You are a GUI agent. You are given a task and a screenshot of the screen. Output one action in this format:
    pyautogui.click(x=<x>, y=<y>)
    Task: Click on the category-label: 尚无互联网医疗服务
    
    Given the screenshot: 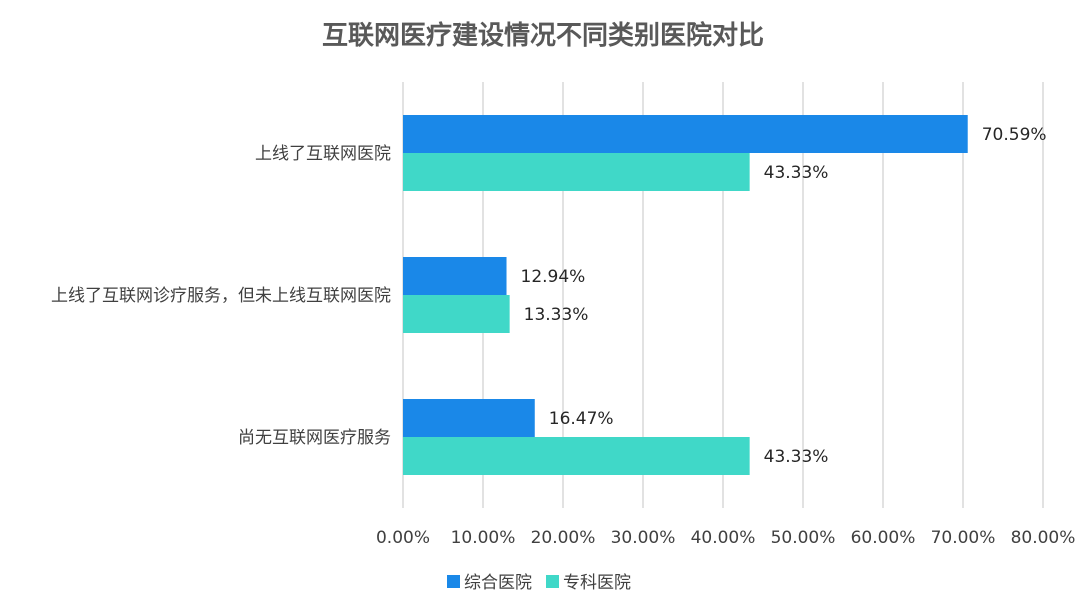 What is the action you would take?
    pyautogui.click(x=314, y=438)
    